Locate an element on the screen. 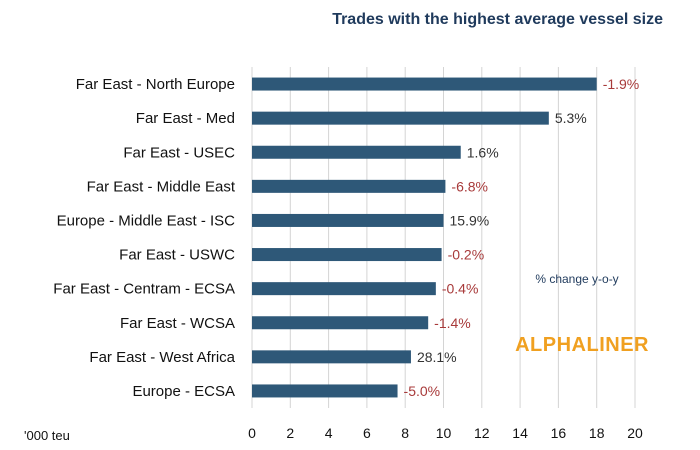 This screenshot has width=700, height=450. x-tick-label: 10 is located at coordinates (444, 433).